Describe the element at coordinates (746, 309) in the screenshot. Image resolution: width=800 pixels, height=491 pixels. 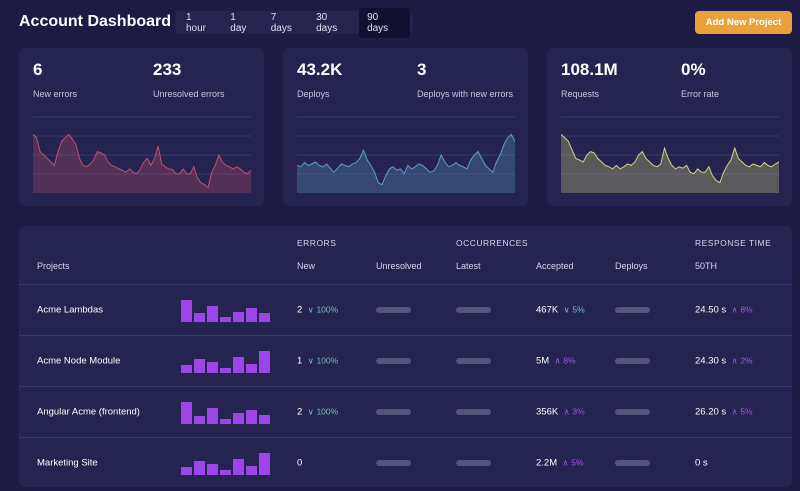
I see `response-time-change: 8%` at that location.